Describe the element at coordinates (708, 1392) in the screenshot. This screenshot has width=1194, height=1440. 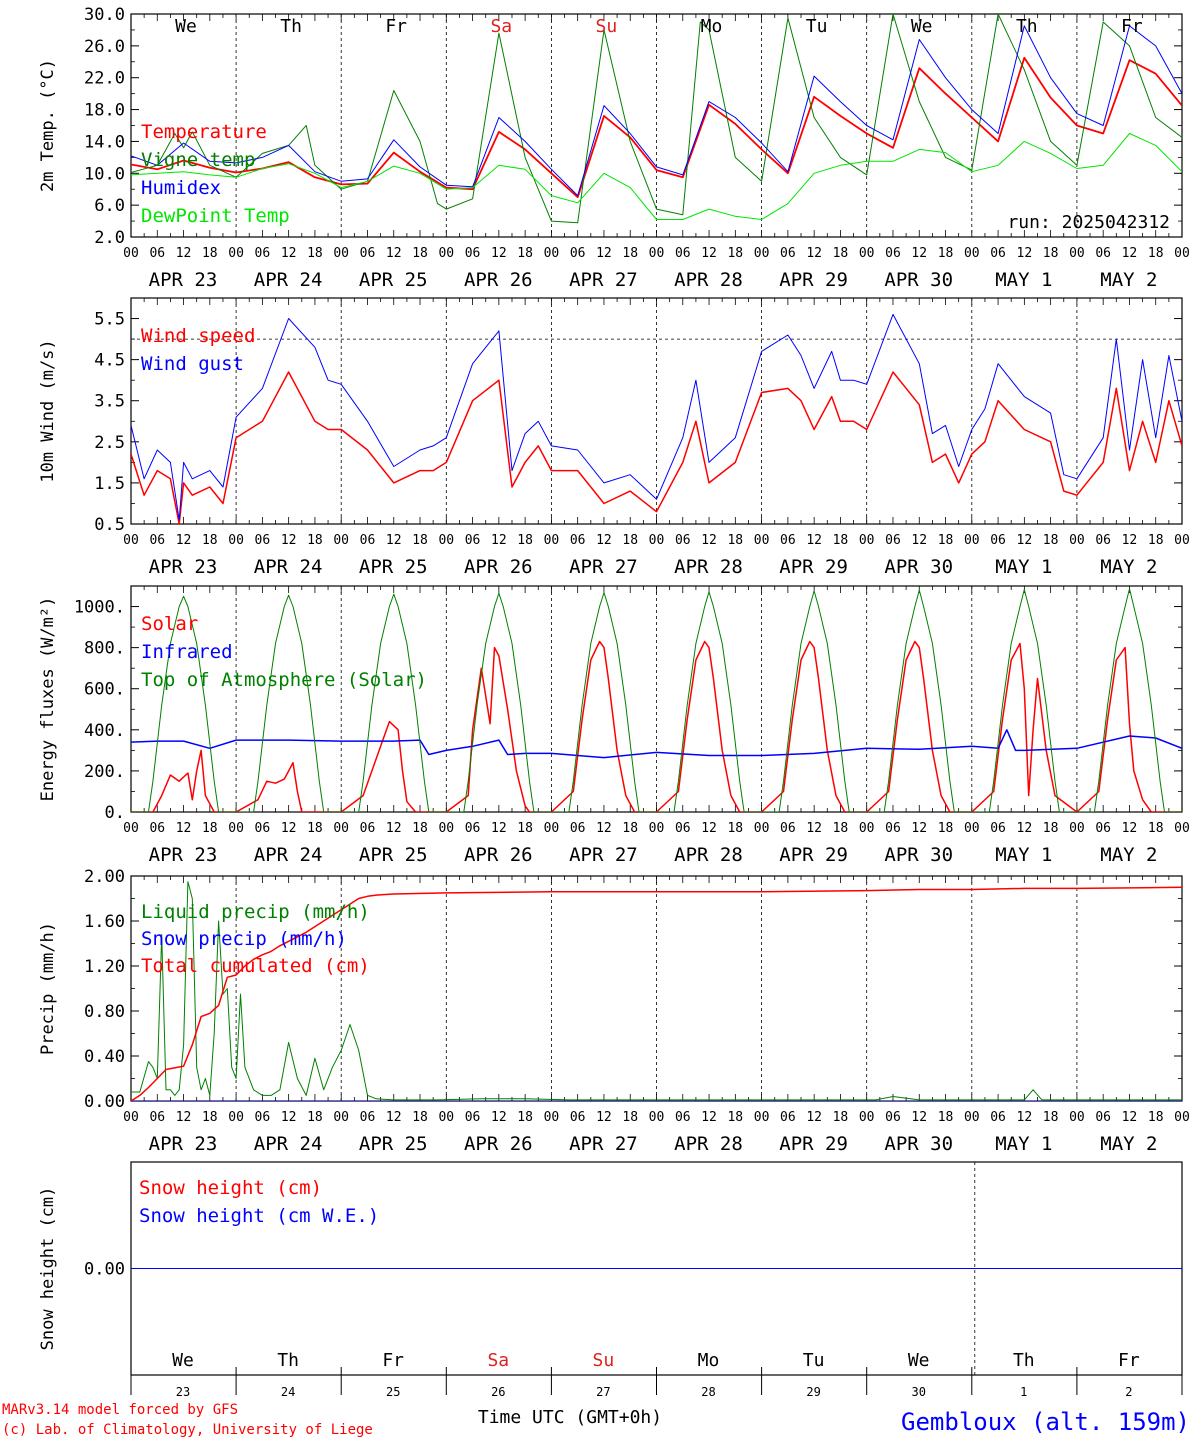
I see `day-number-label: 28` at that location.